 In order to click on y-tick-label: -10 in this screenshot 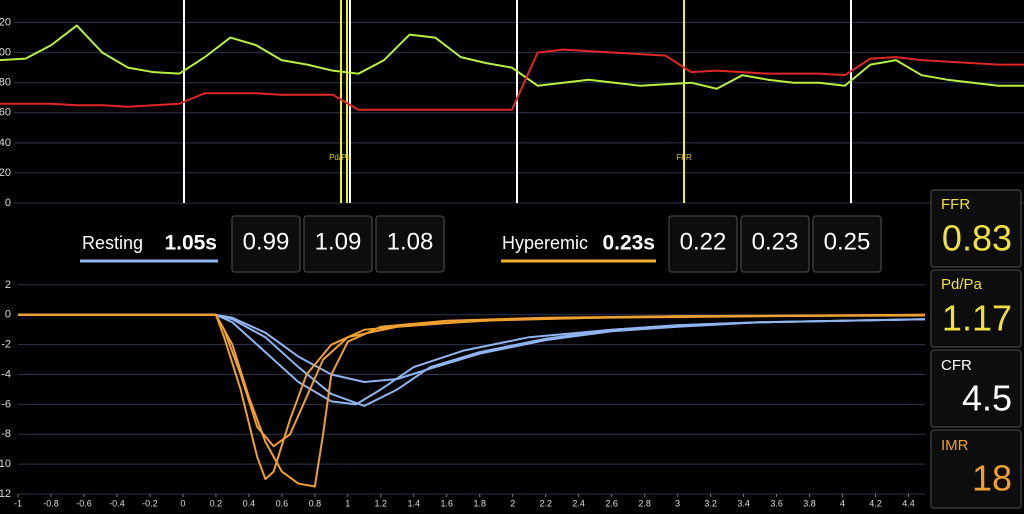, I will do `click(5, 464)`.